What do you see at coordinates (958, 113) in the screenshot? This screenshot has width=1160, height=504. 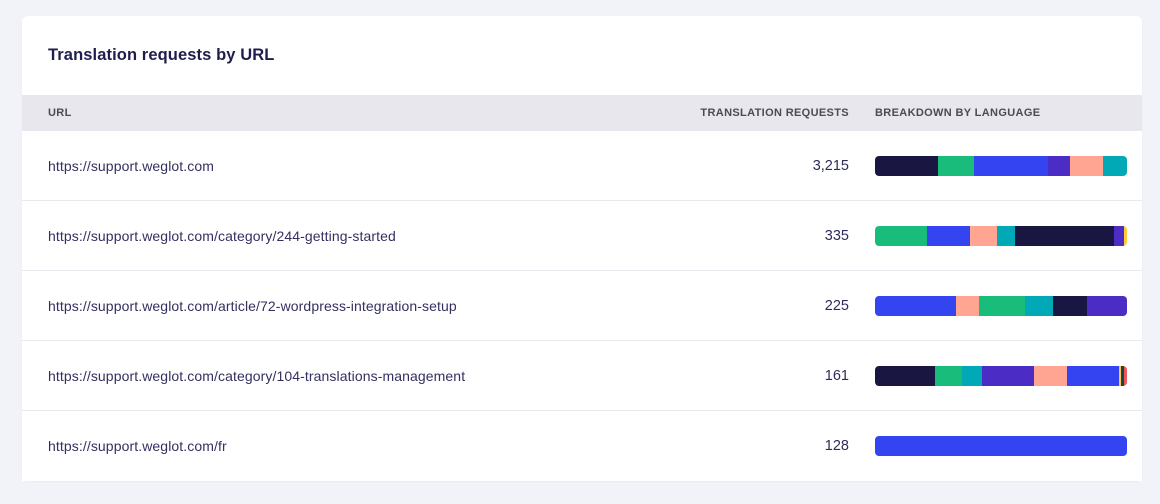 I see `column-header-breakdown-by-language: BREAKDOWN BY LANGUAGE` at bounding box center [958, 113].